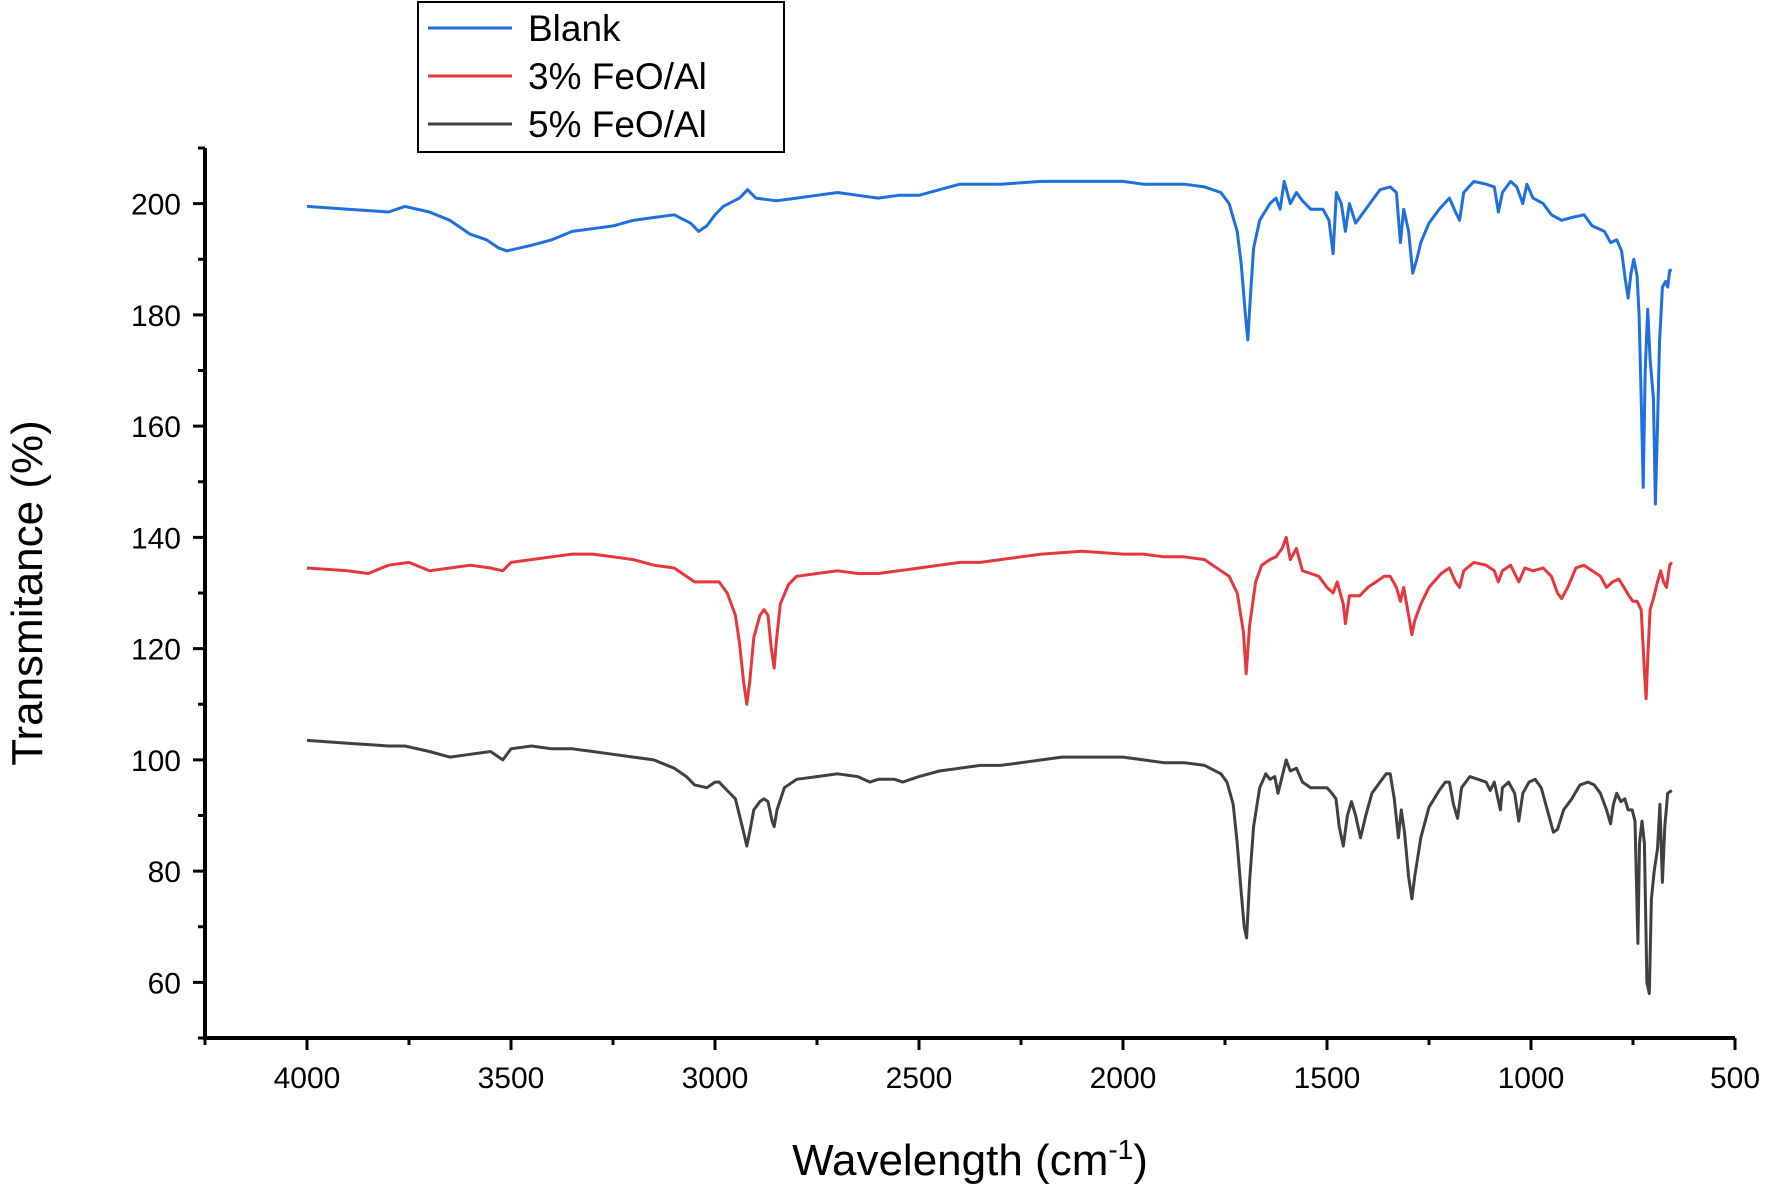 The width and height of the screenshot is (1772, 1185). What do you see at coordinates (715, 1078) in the screenshot?
I see `x-tick-label: 3000` at bounding box center [715, 1078].